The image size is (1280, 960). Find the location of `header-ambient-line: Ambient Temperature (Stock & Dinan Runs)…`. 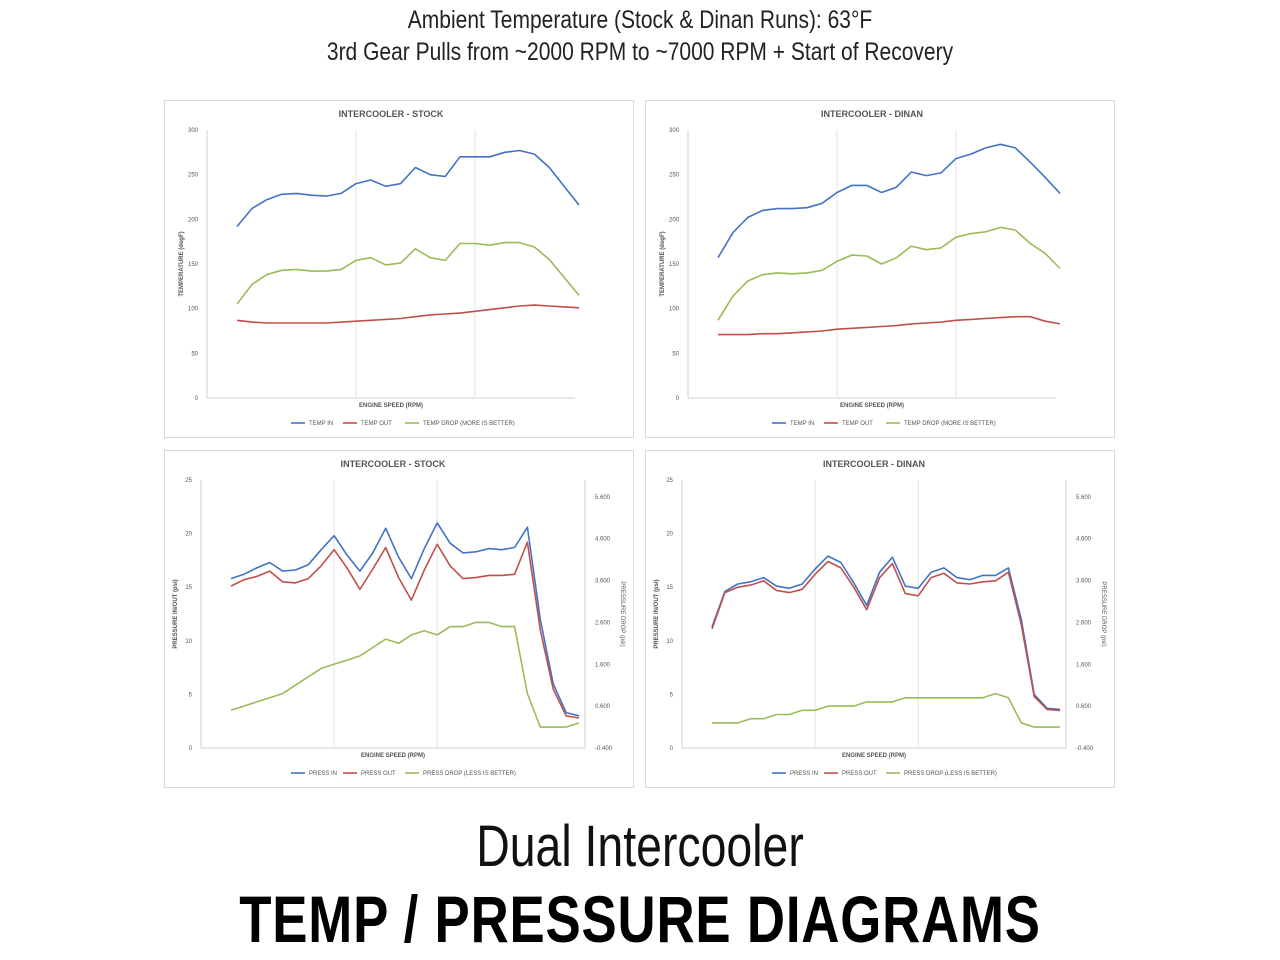

header-ambient-line: Ambient Temperature (Stock & Dinan Runs)… is located at coordinates (640, 20).